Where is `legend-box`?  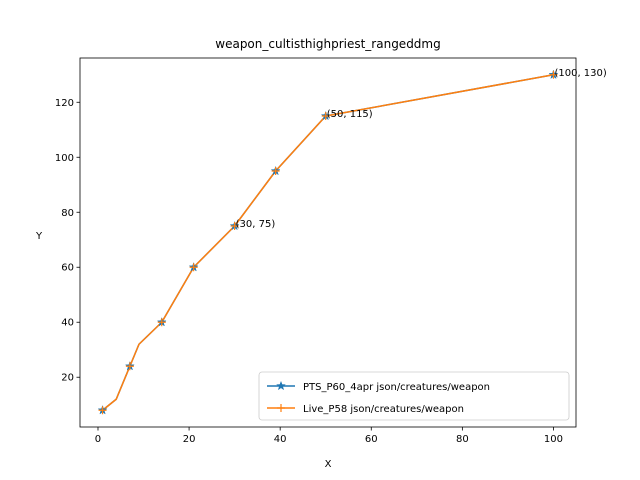
legend-box is located at coordinates (414, 396).